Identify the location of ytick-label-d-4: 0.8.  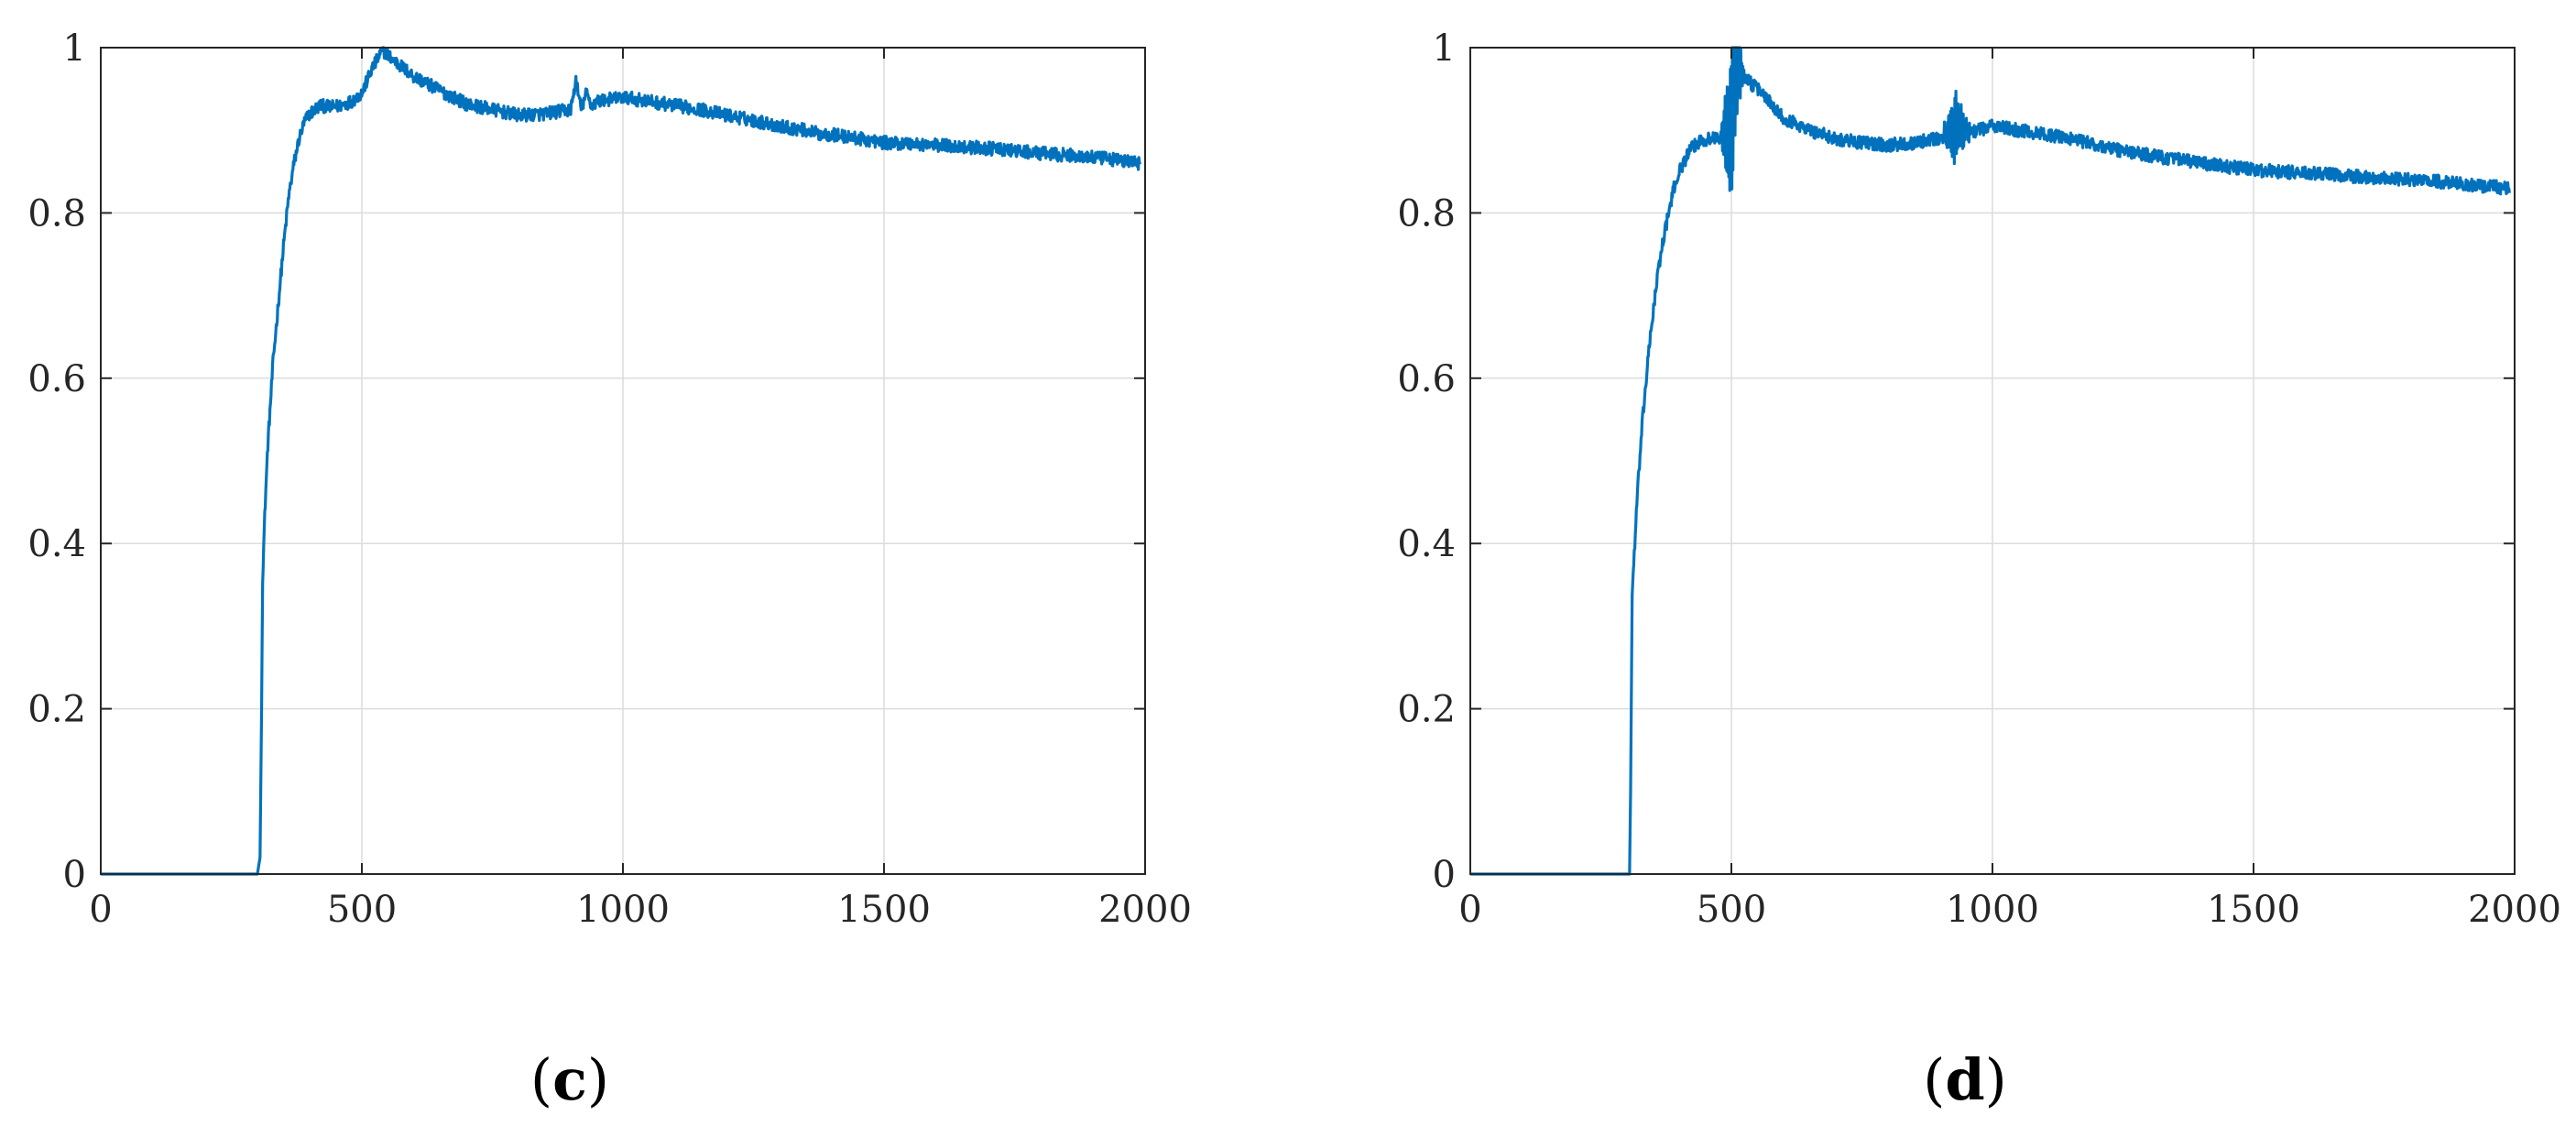
(1427, 213).